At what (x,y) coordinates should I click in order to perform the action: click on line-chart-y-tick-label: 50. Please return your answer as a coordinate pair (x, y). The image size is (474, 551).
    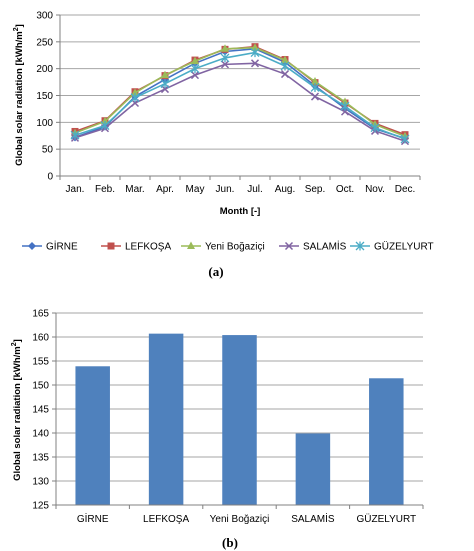
    Looking at the image, I should click on (48, 150).